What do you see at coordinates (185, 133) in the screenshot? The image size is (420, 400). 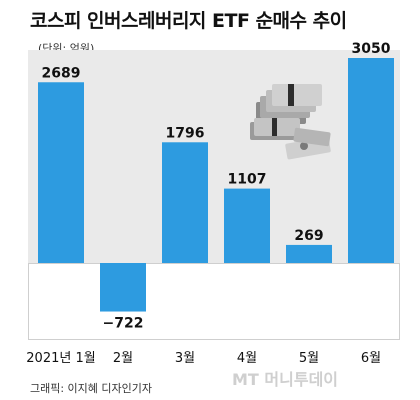 I see `bar-value-label: 1796` at bounding box center [185, 133].